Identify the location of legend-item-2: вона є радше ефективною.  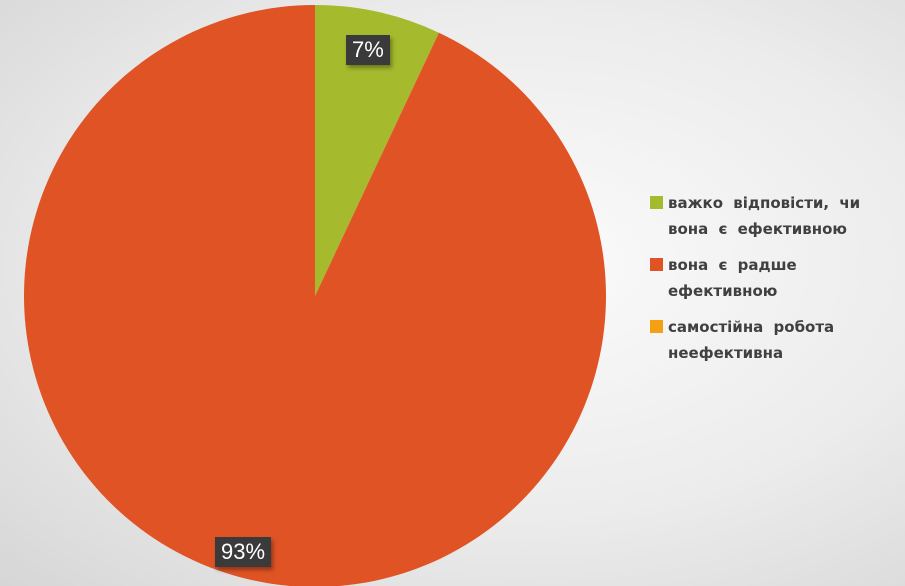
(775, 278).